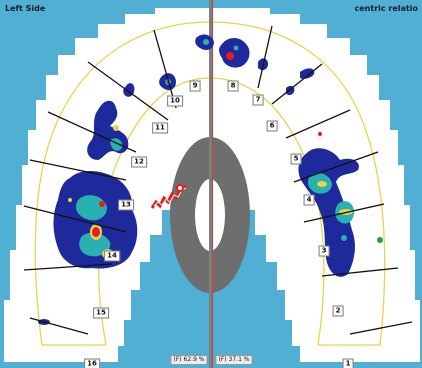 This screenshot has height=368, width=422. Describe the element at coordinates (160, 128) in the screenshot. I see `tooth-number: 11` at that location.